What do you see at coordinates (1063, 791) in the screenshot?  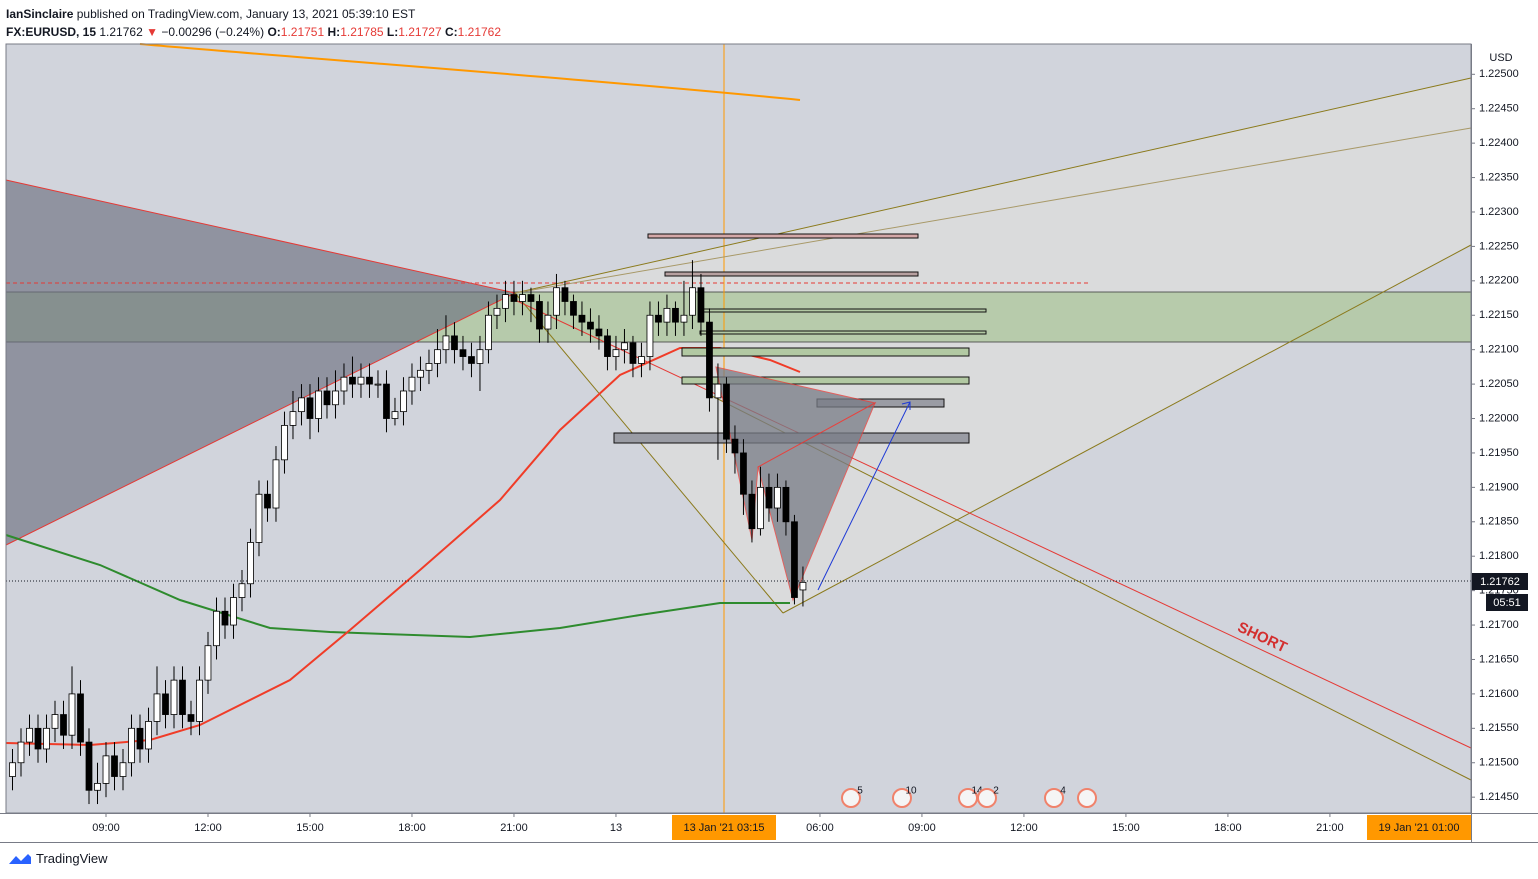 I see `event-count: 4` at bounding box center [1063, 791].